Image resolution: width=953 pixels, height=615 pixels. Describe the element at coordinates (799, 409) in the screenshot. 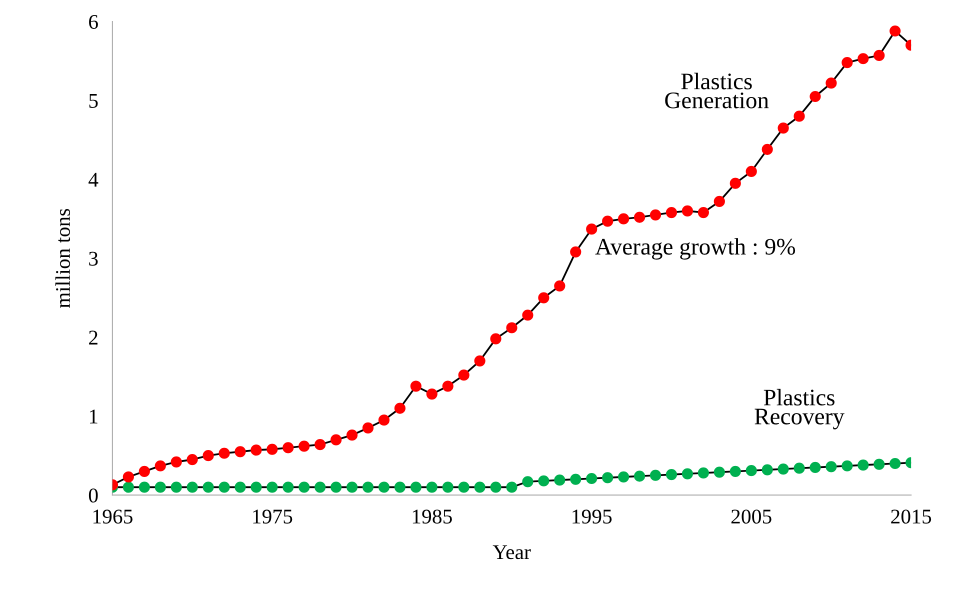

I see `series-label: Plastics Recovery` at that location.